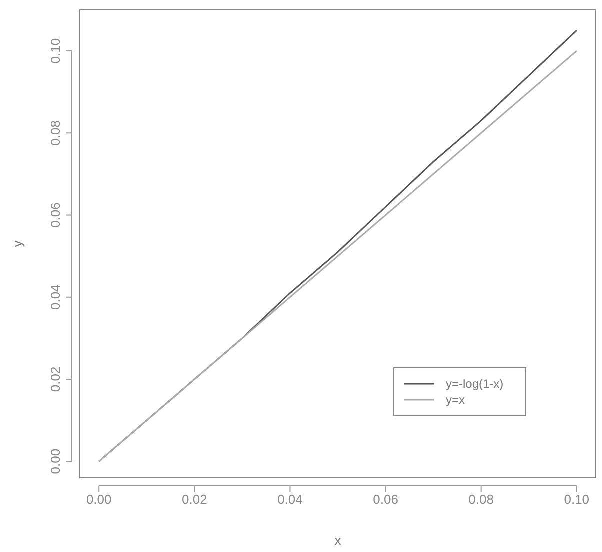  Describe the element at coordinates (577, 500) in the screenshot. I see `x-tick-label: 0.10` at that location.